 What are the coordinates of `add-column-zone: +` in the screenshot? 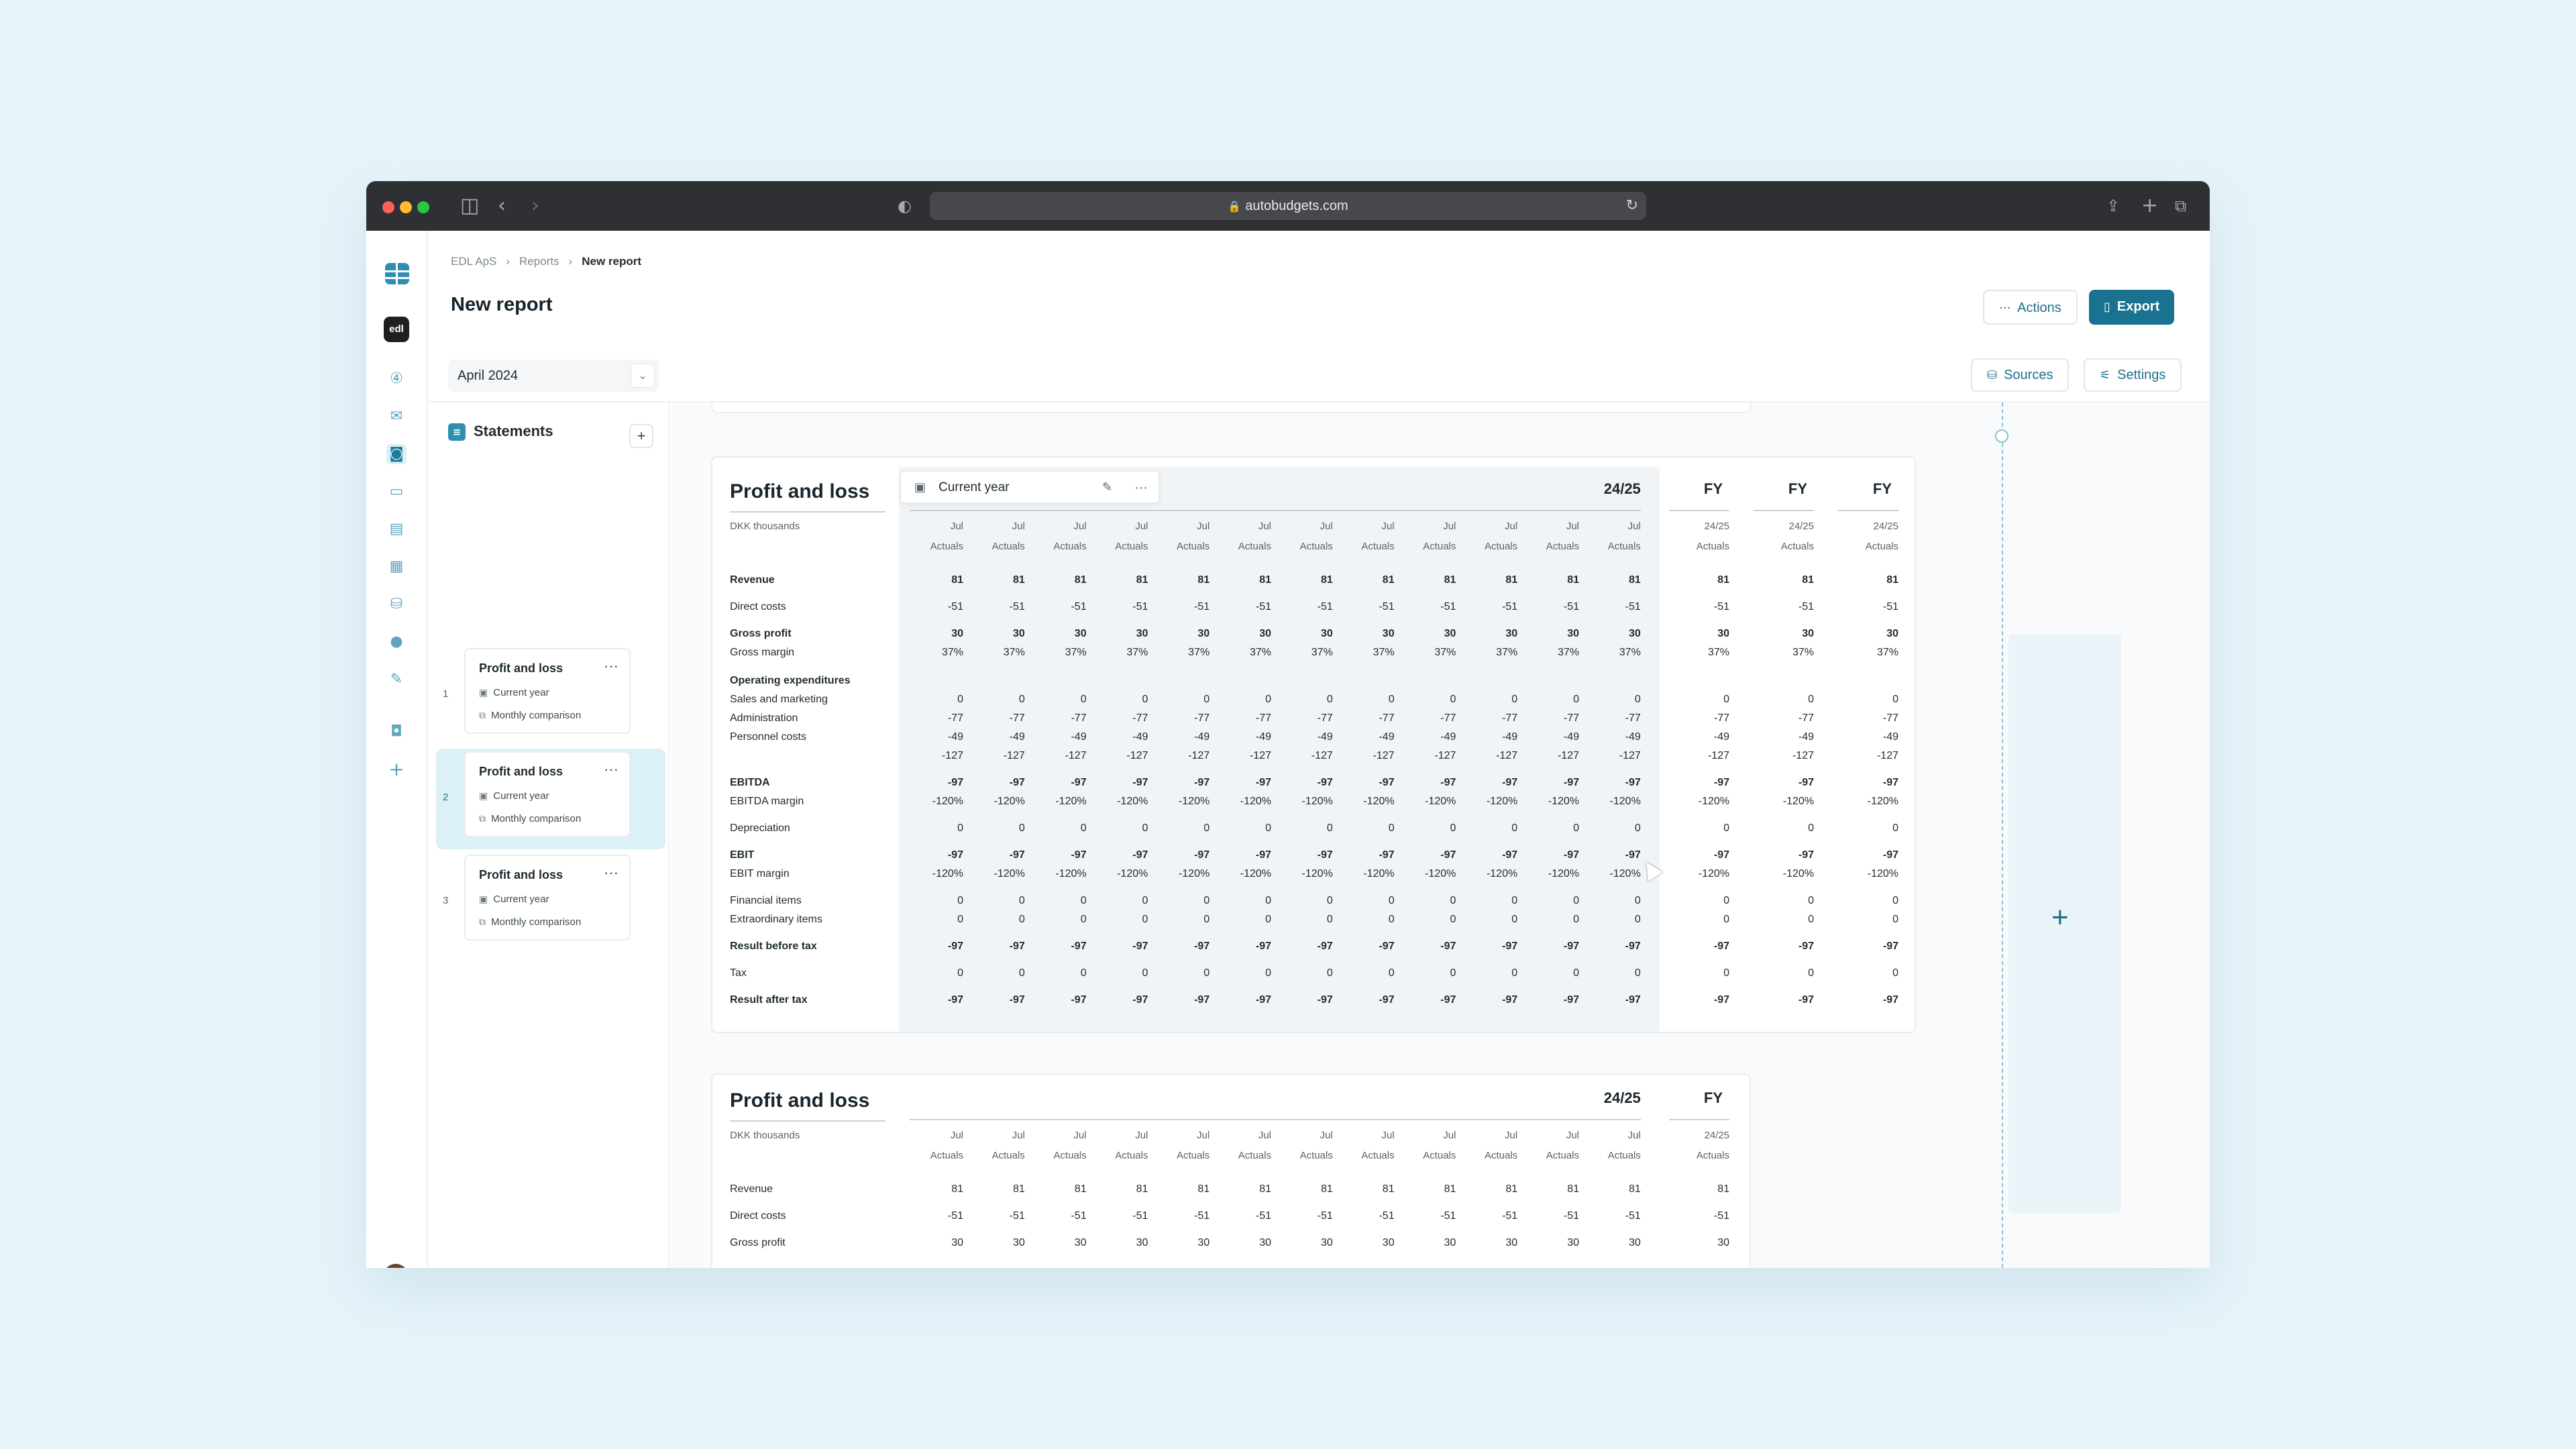 It's located at (2064, 924).